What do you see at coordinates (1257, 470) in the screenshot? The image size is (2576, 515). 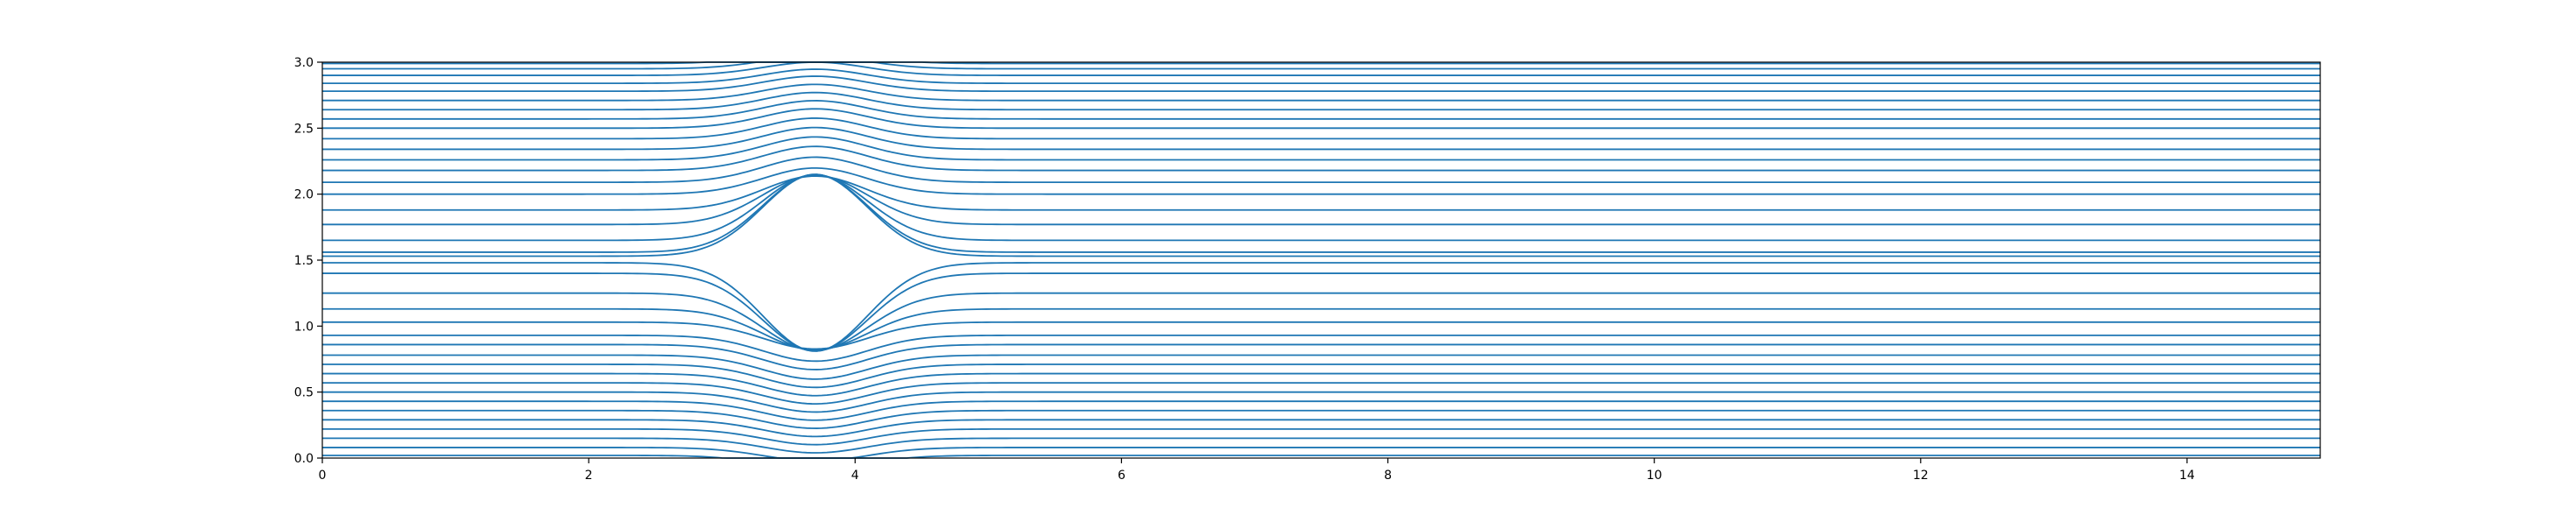 I see `x-axis: 0 2 4 6 8 10 12 14` at bounding box center [1257, 470].